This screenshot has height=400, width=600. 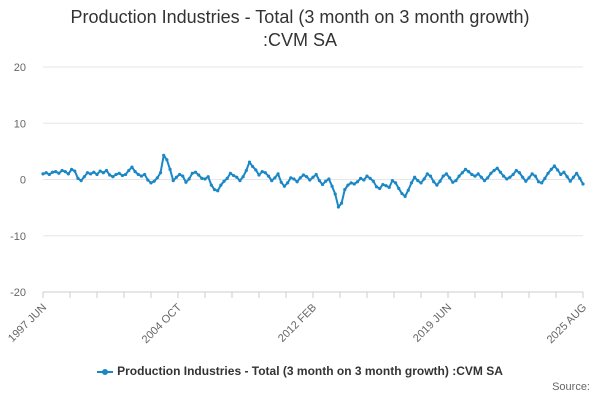 I want to click on credits-text: Source:, so click(x=571, y=387).